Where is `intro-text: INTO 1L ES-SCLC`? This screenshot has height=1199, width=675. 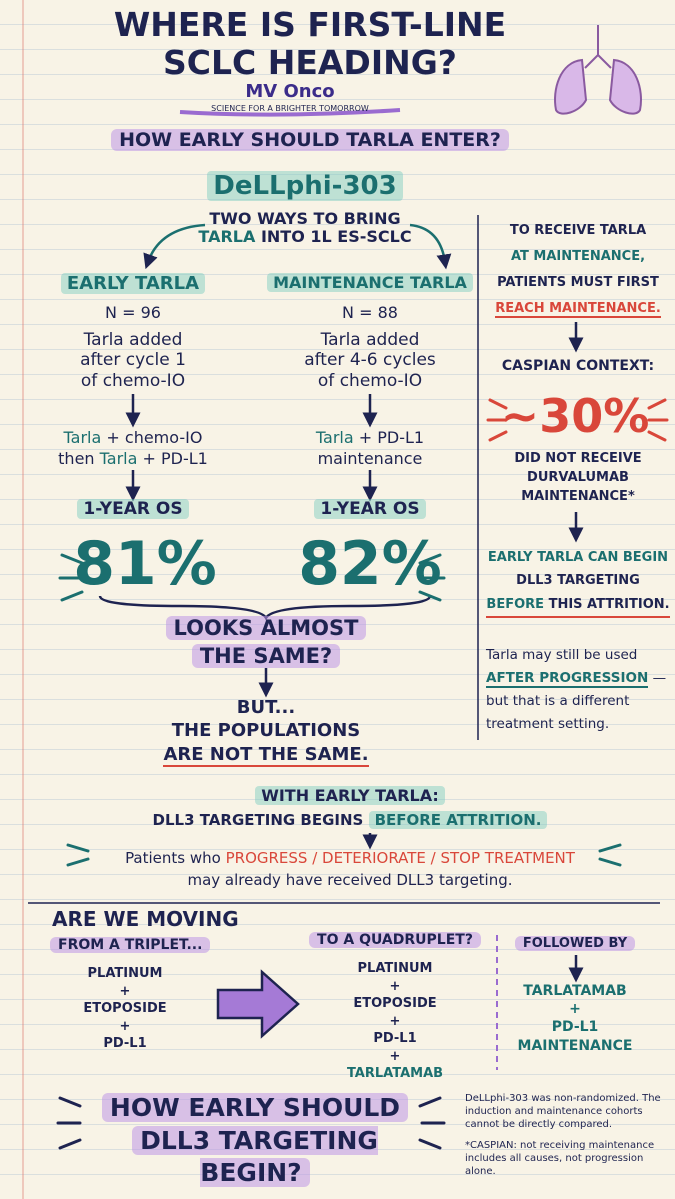
intro-text: INTO 1L ES-SCLC is located at coordinates (336, 237).